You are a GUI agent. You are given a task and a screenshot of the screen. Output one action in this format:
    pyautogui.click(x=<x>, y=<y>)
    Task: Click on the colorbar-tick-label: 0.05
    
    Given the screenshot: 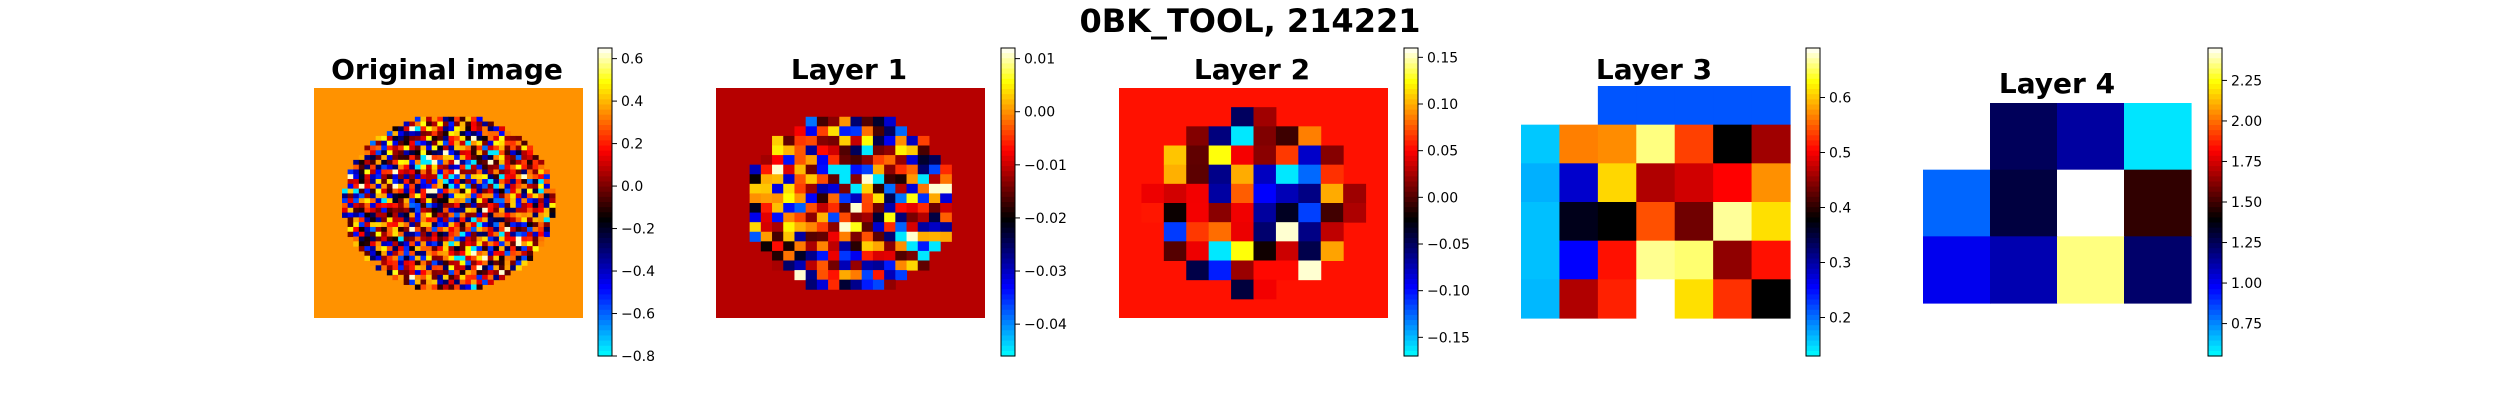 What is the action you would take?
    pyautogui.click(x=1442, y=152)
    